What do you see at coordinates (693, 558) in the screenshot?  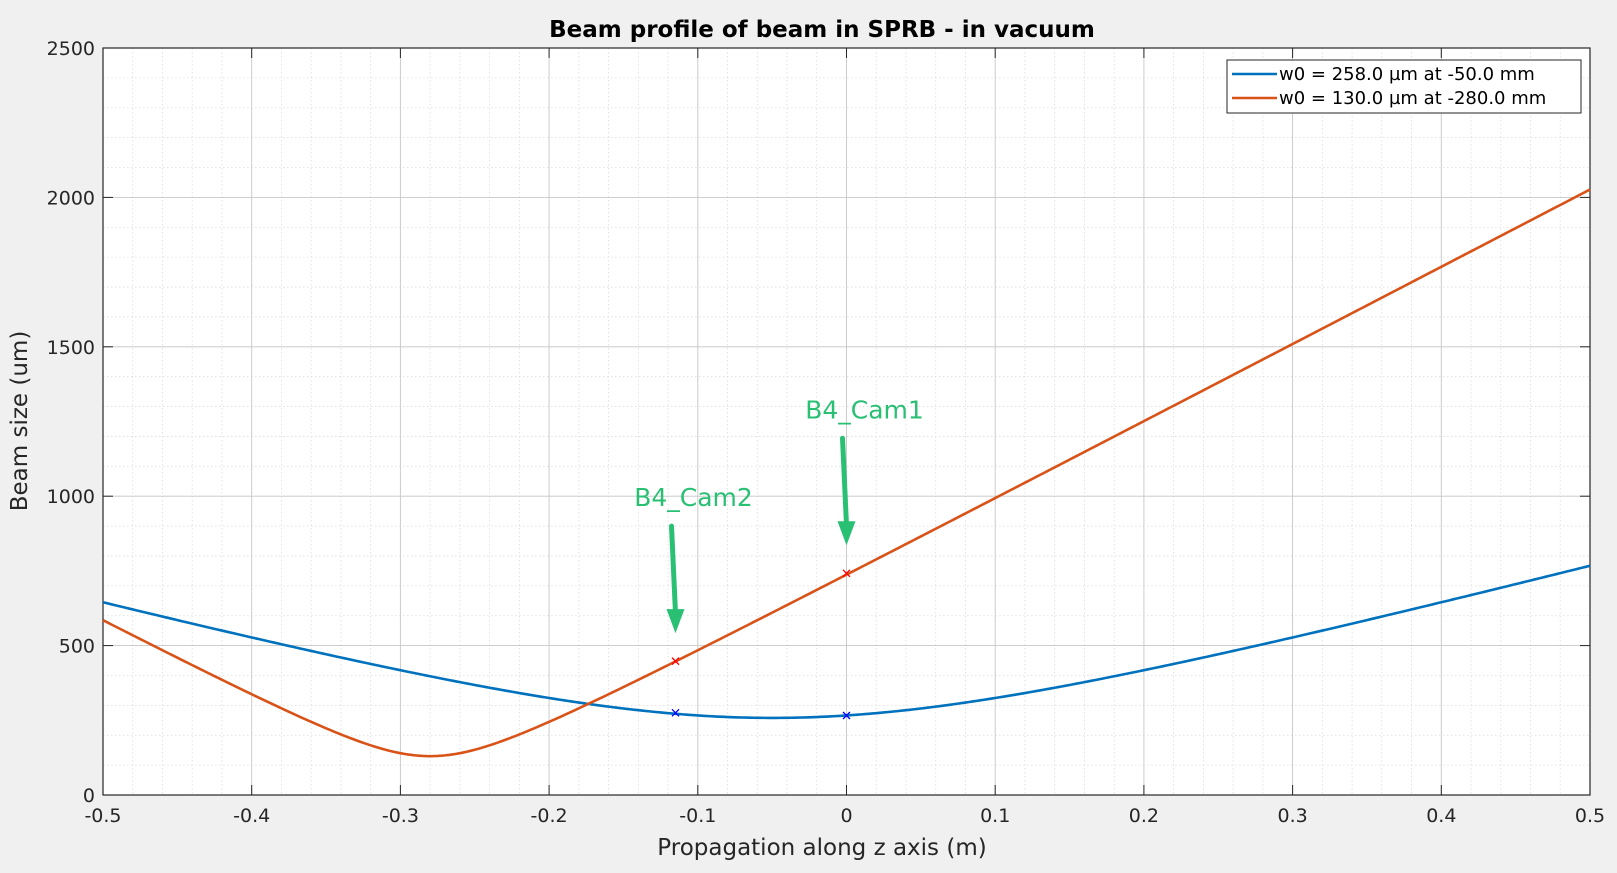 I see `annotation-b4-cam2: B4_Cam2` at bounding box center [693, 558].